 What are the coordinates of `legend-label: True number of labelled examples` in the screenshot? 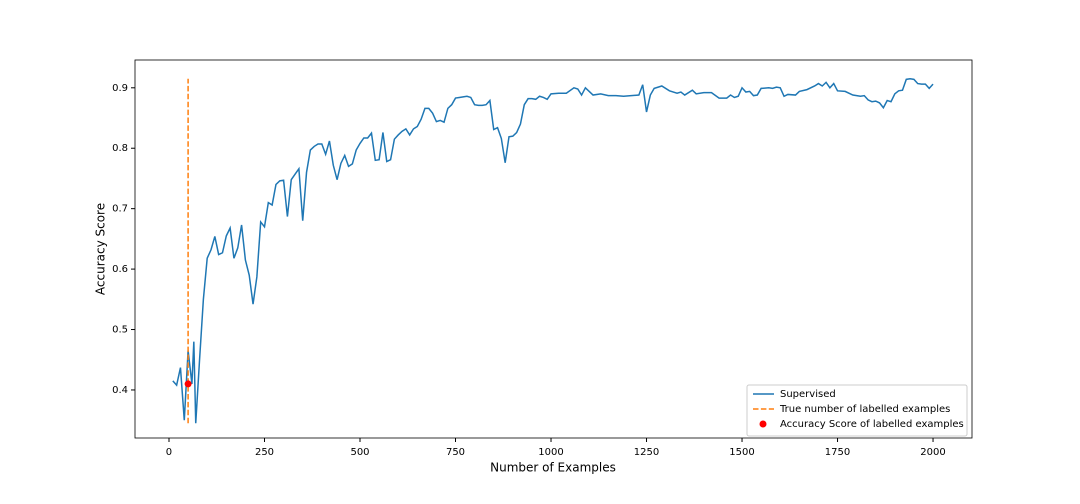 It's located at (864, 409).